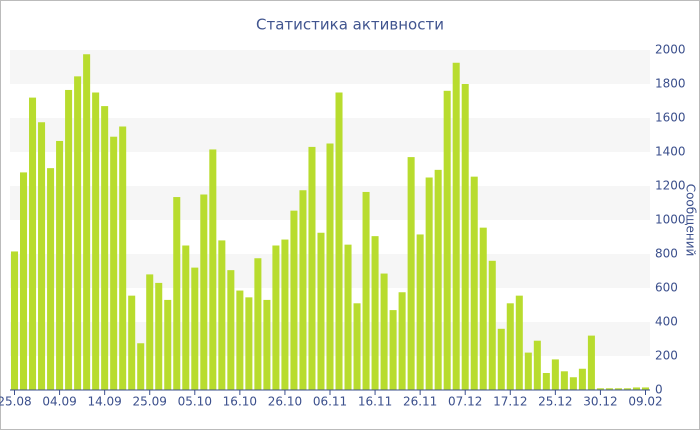  What do you see at coordinates (104, 402) in the screenshot?
I see `x-tick-label: 14.09` at bounding box center [104, 402].